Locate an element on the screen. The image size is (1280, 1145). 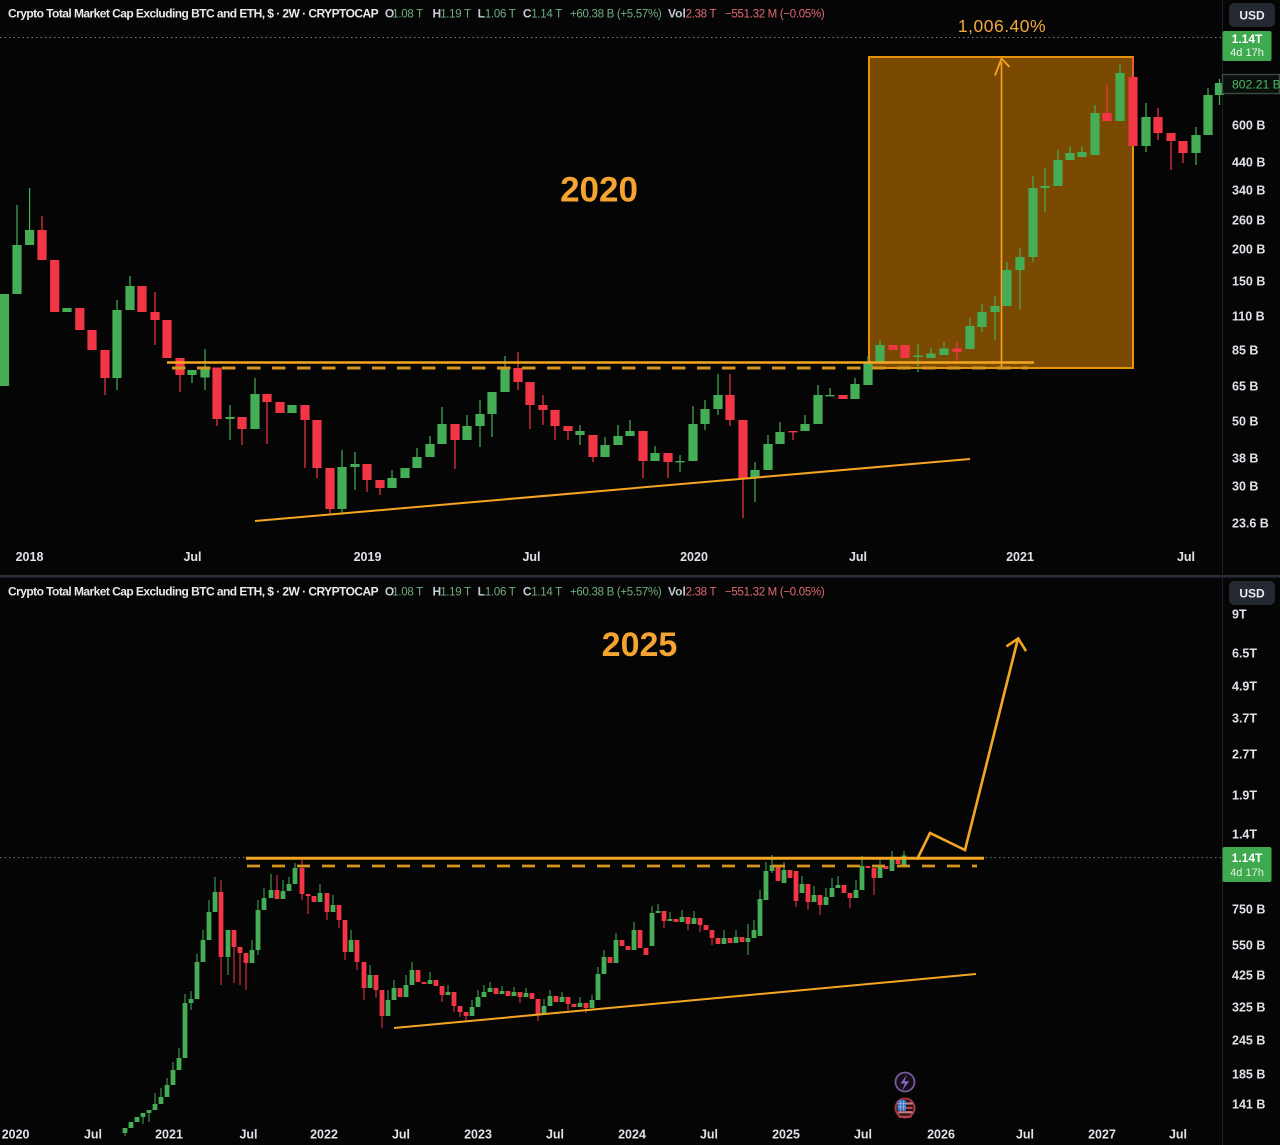
svg-text: 30 B is located at coordinates (1245, 487).